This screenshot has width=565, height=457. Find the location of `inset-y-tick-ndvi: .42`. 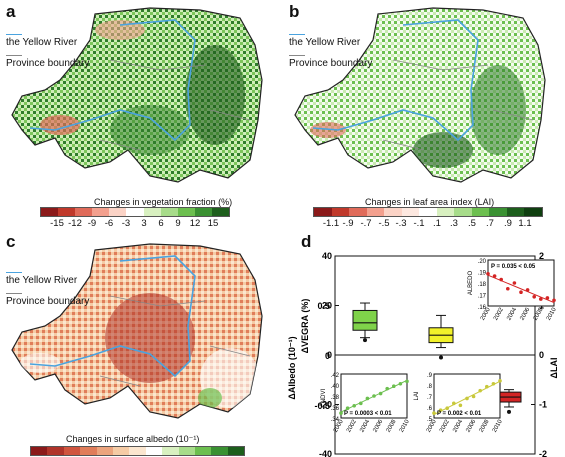

inset-y-tick-ndvi: .42 is located at coordinates (335, 376).